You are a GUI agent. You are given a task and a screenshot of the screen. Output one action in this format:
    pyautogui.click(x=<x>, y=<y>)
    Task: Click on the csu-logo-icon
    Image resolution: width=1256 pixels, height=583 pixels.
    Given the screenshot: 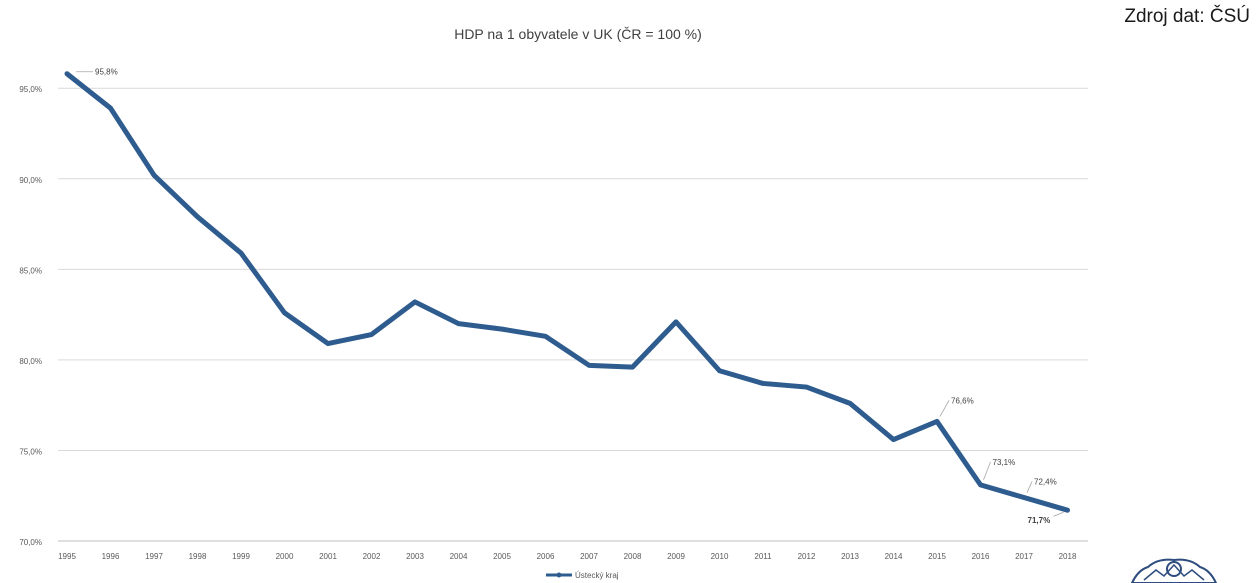 What is the action you would take?
    pyautogui.click(x=1174, y=570)
    